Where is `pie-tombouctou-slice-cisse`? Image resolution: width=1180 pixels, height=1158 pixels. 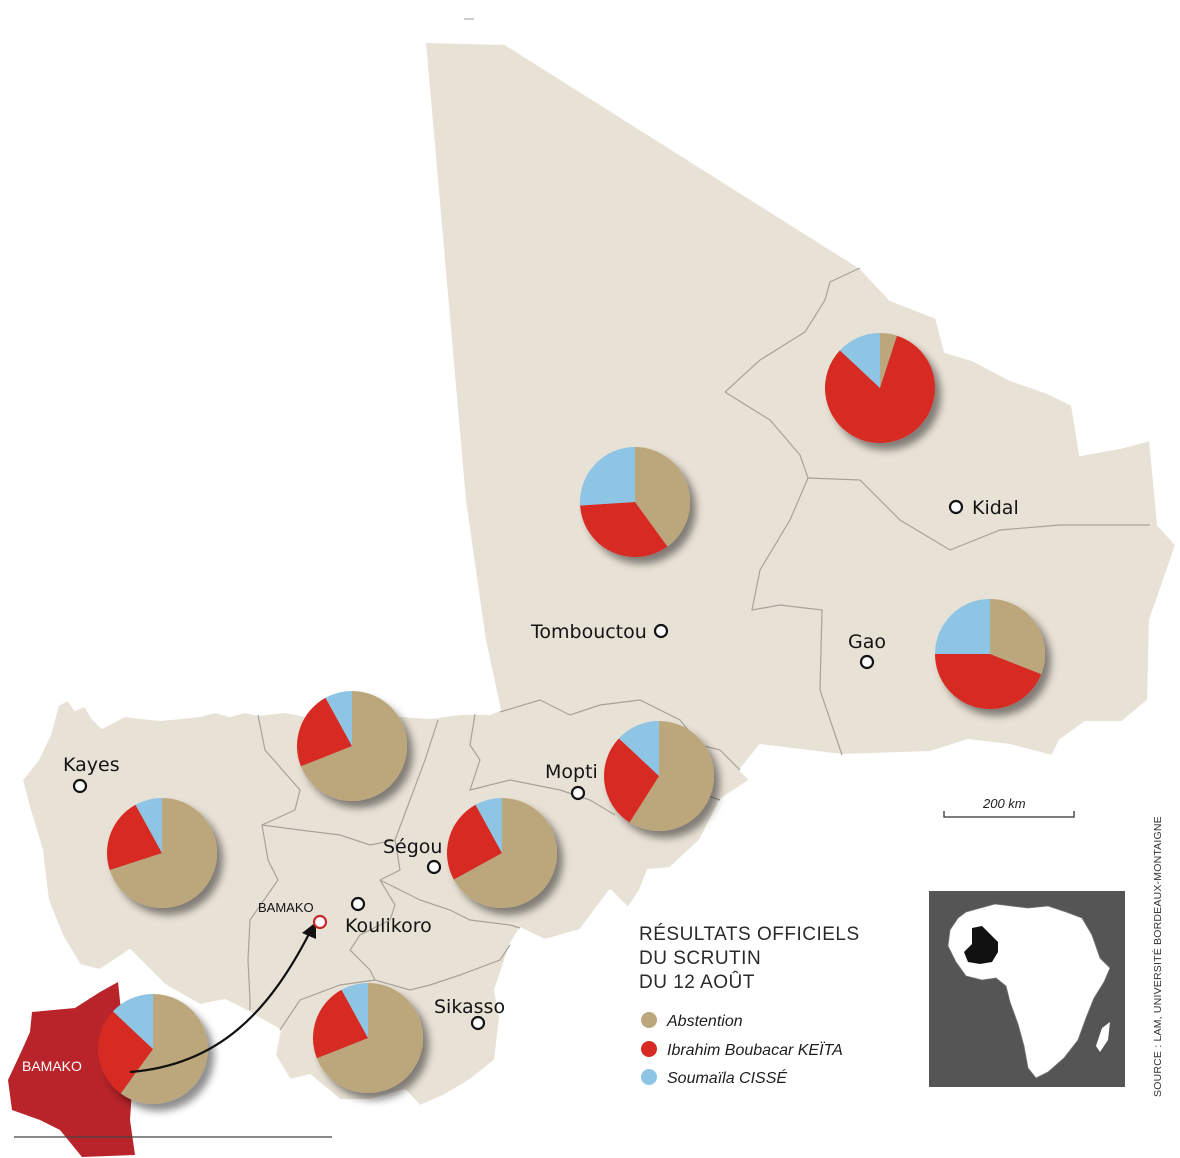
pie-tombouctou-slice-cisse is located at coordinates (607, 476).